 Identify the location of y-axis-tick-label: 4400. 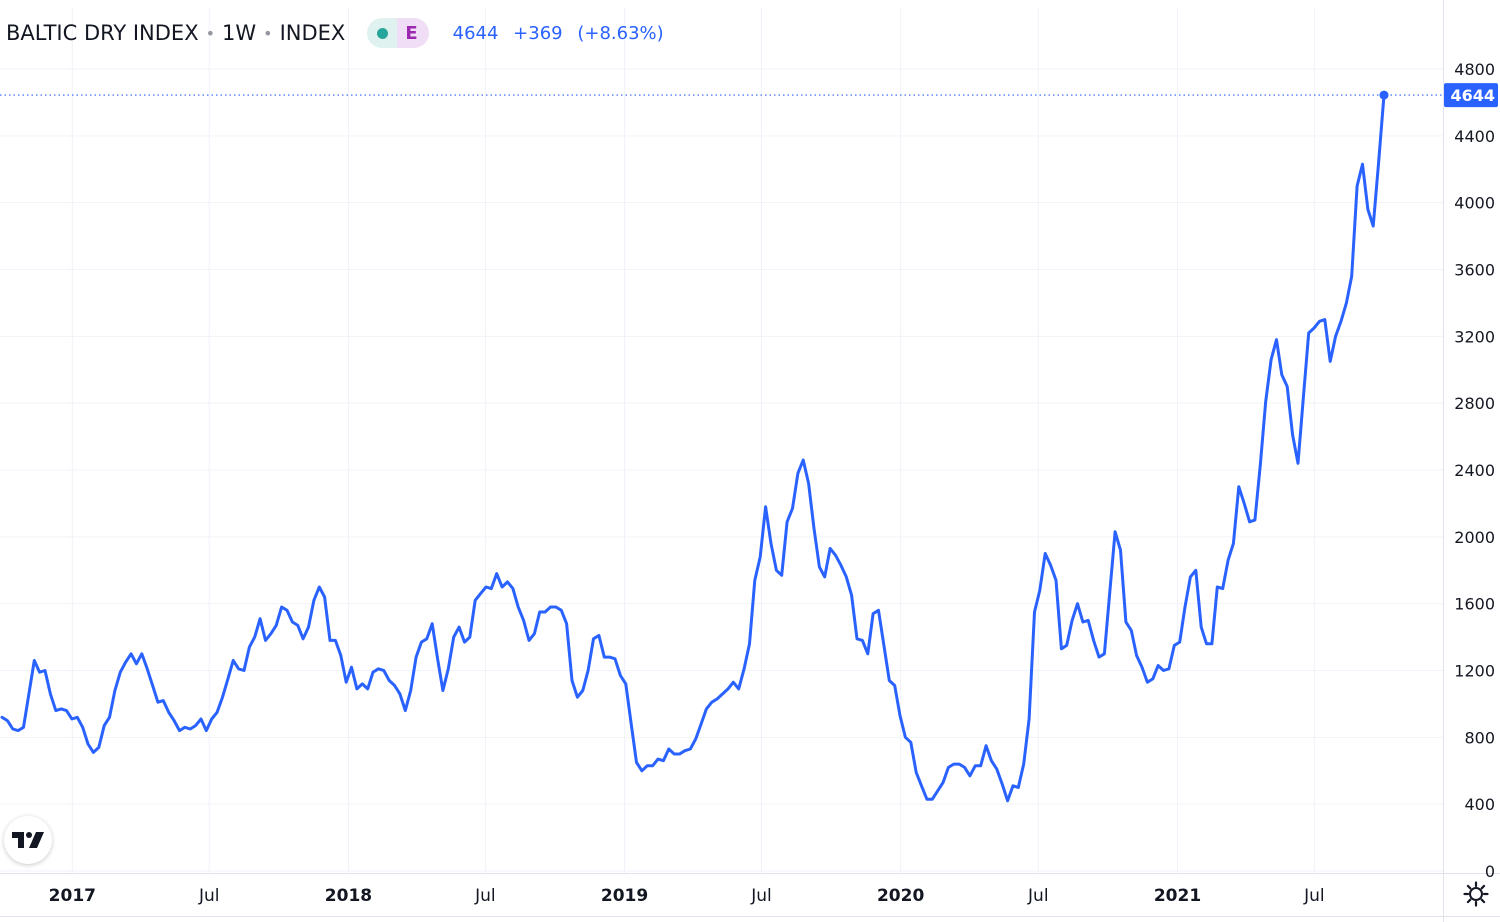
(1474, 136).